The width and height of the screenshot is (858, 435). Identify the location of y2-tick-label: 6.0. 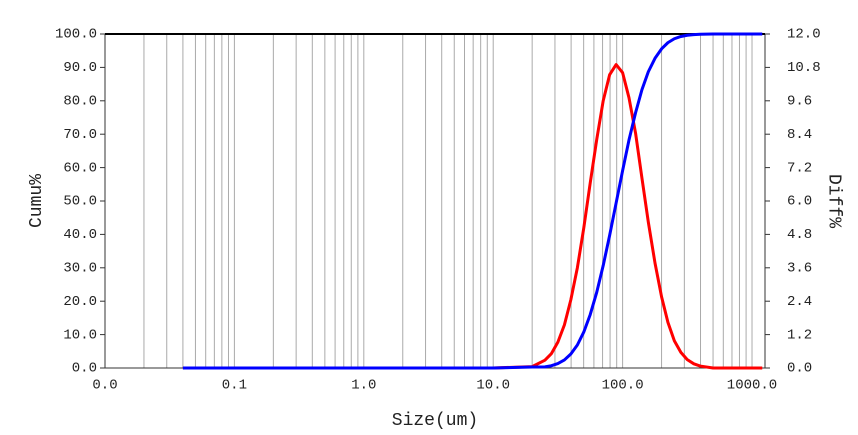
(799, 202).